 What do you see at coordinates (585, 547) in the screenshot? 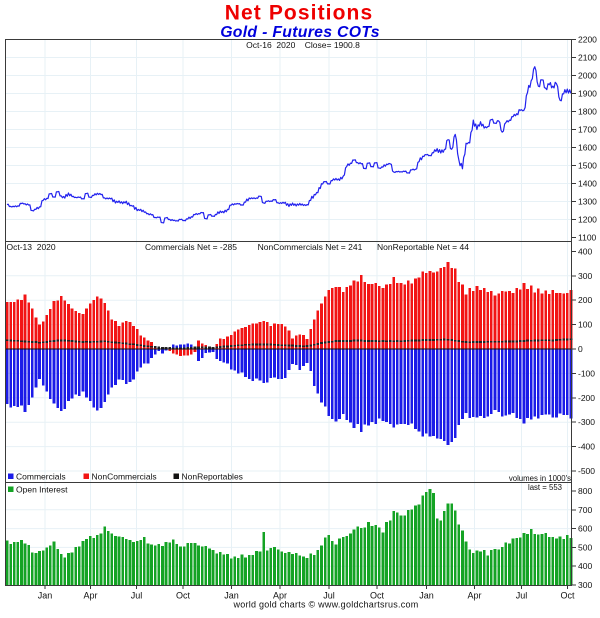
I see `svg-text: 500` at bounding box center [585, 547].